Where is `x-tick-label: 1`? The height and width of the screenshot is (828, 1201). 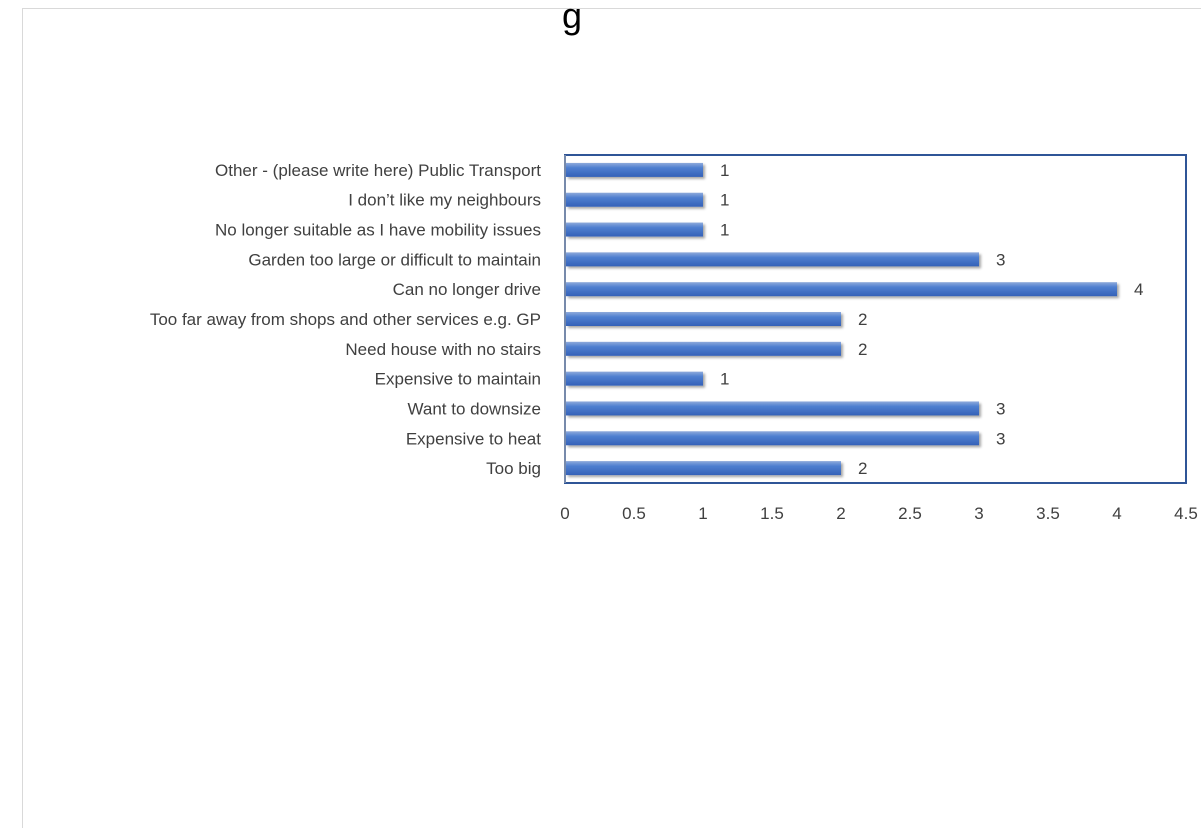
x-tick-label: 1 is located at coordinates (702, 513).